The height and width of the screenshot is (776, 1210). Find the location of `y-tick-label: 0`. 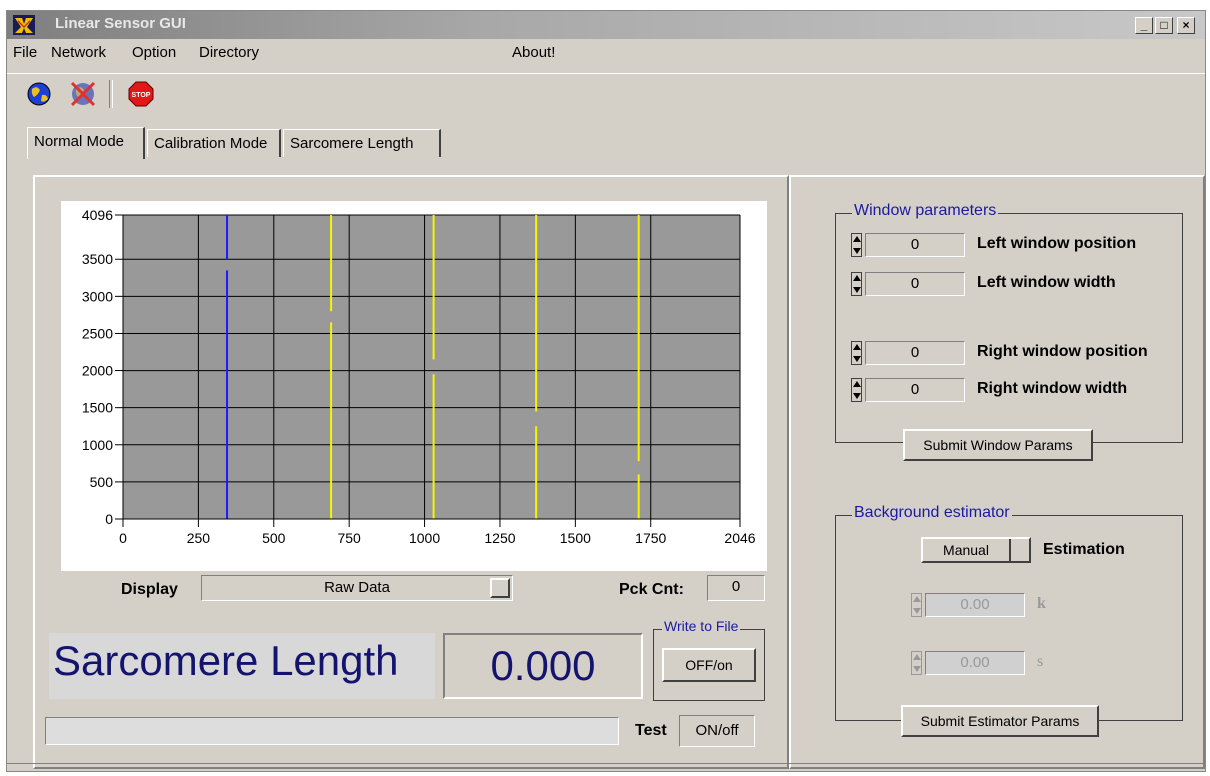

y-tick-label: 0 is located at coordinates (109, 519).